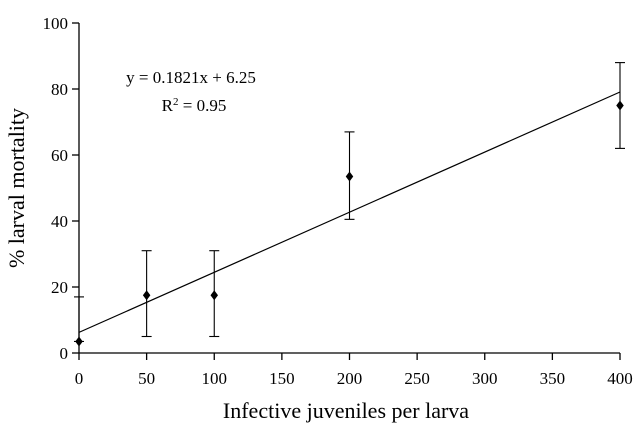 This screenshot has width=638, height=430. Describe the element at coordinates (417, 378) in the screenshot. I see `x-tick-label: 250` at that location.